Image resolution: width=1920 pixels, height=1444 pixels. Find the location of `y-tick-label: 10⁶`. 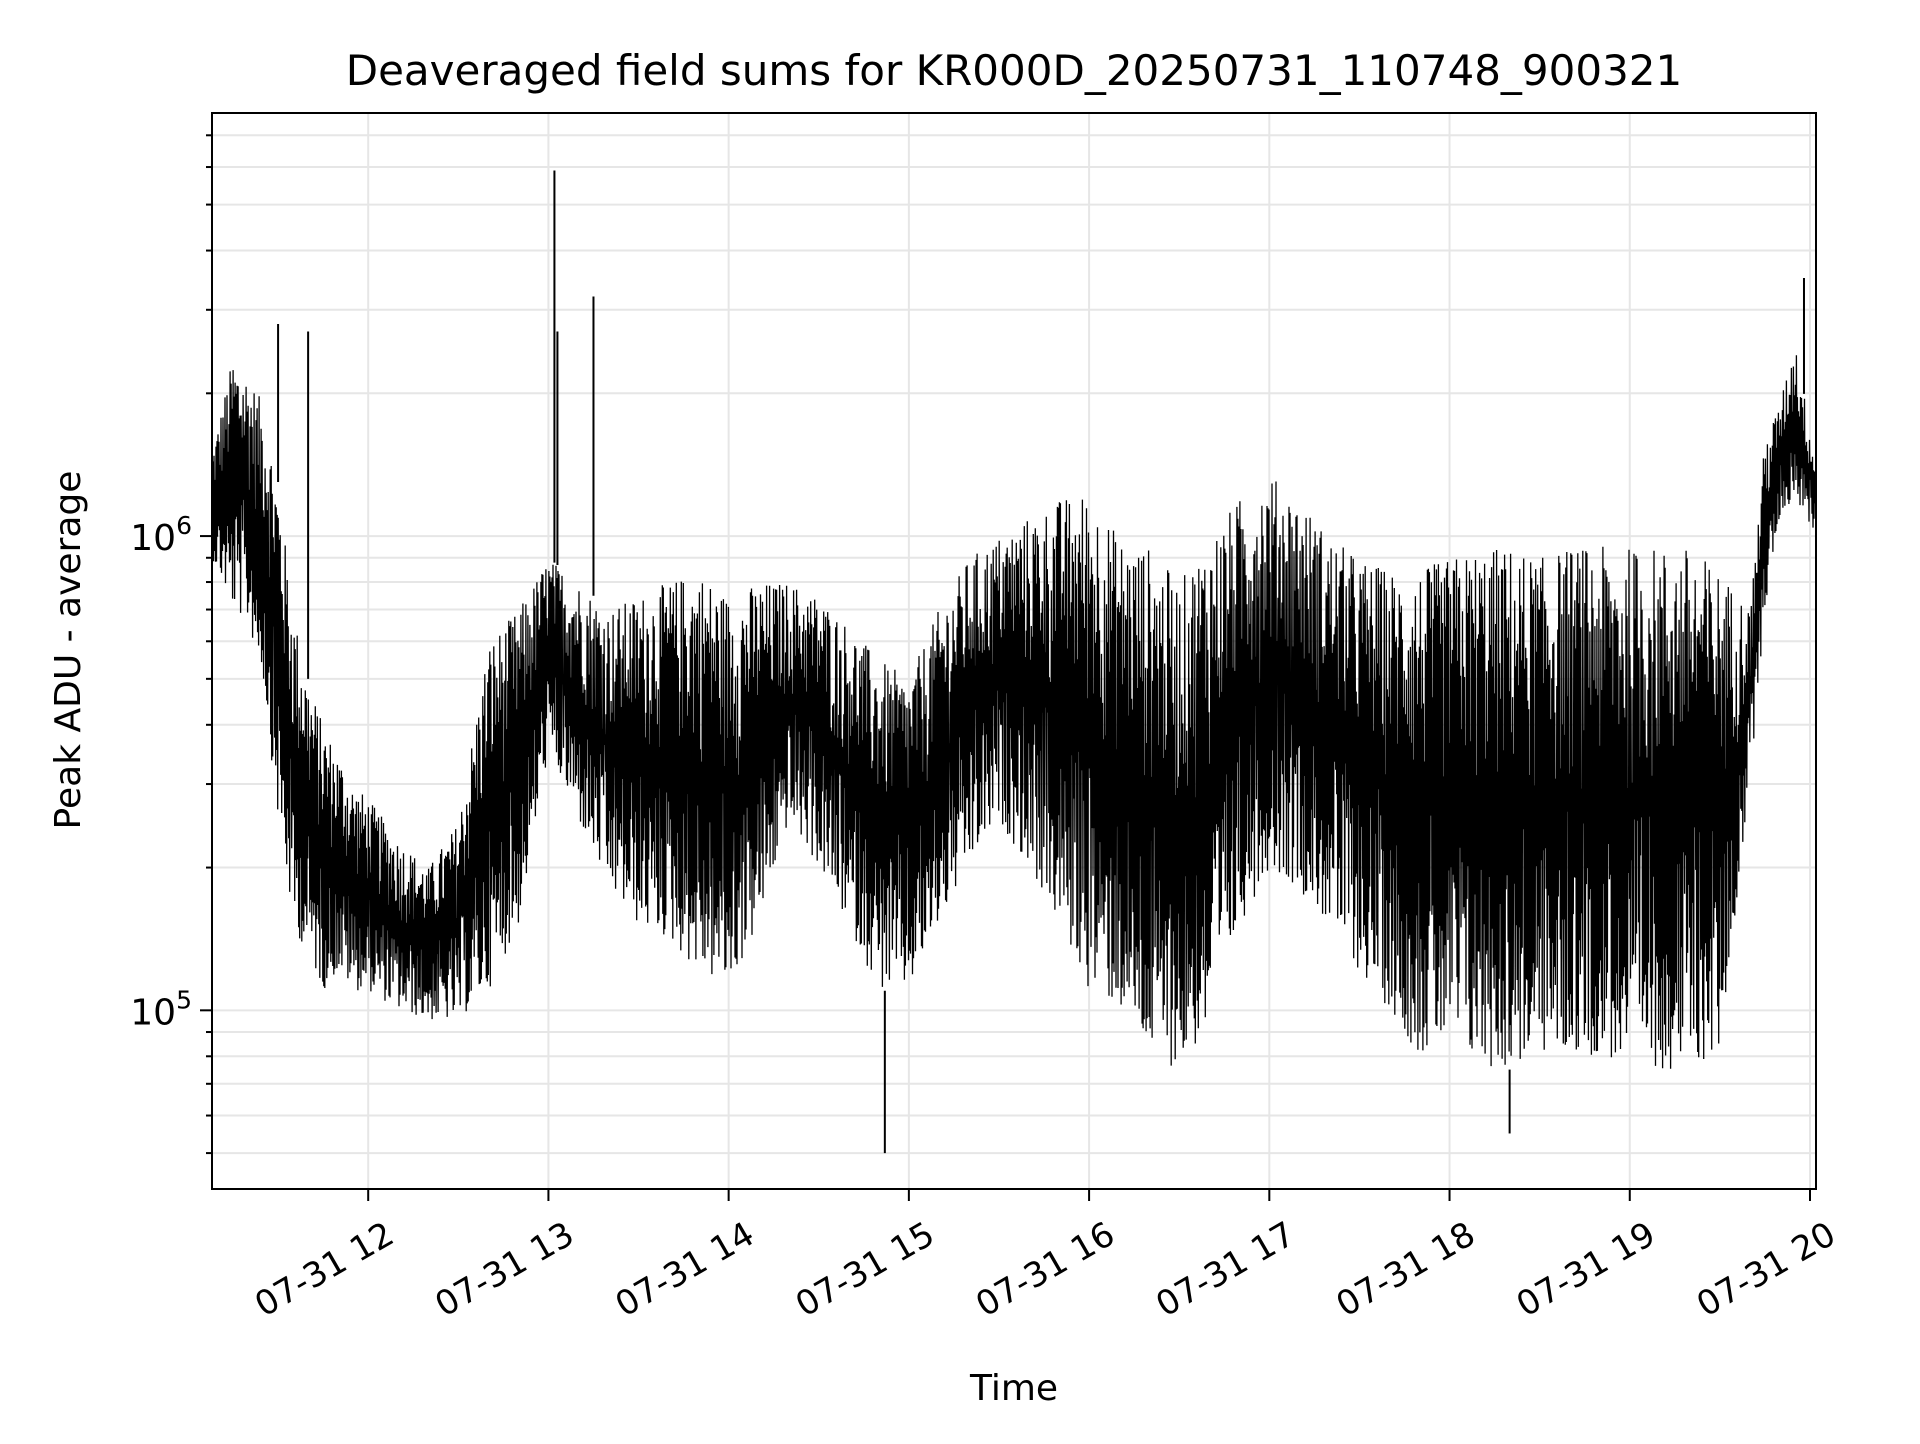

y-tick-label: 10⁶ is located at coordinates (161, 535).